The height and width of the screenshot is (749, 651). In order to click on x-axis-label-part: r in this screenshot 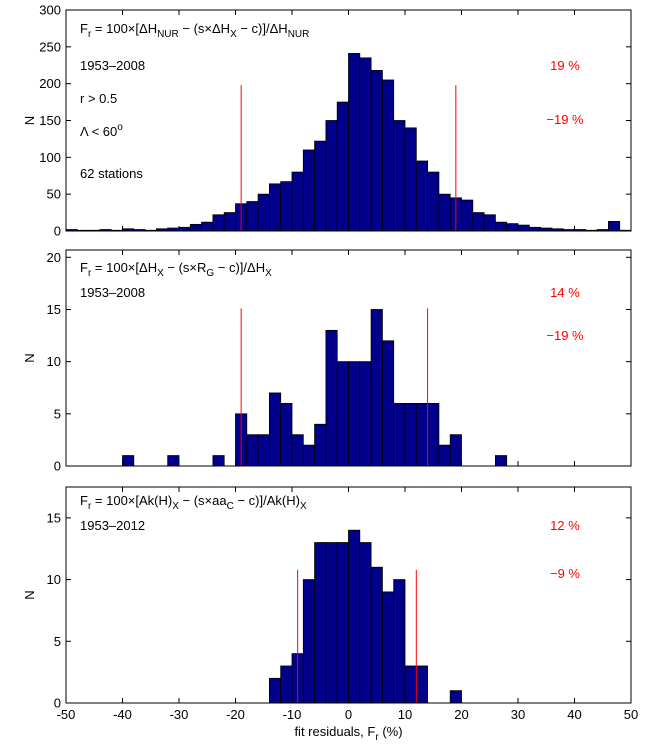, I will do `click(377, 737)`.